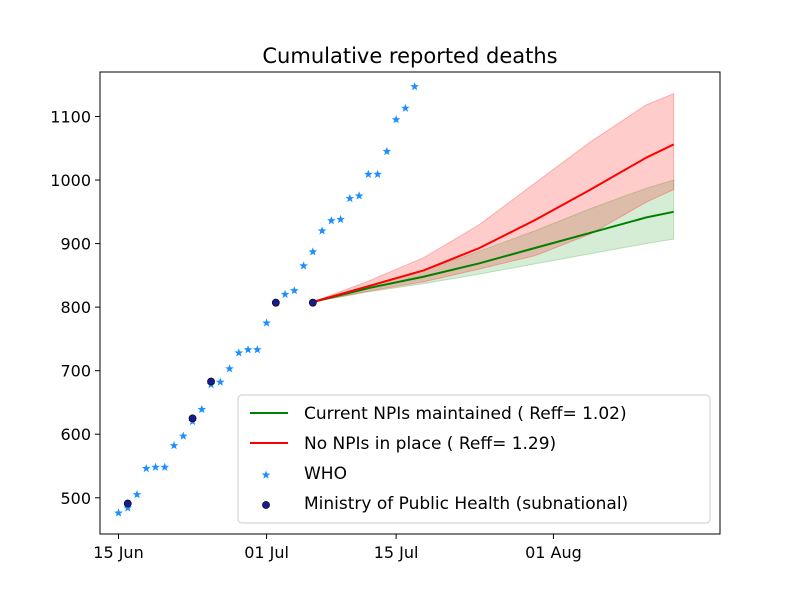 The image size is (800, 600). What do you see at coordinates (70, 116) in the screenshot?
I see `y-tick-label-6: 1100` at bounding box center [70, 116].